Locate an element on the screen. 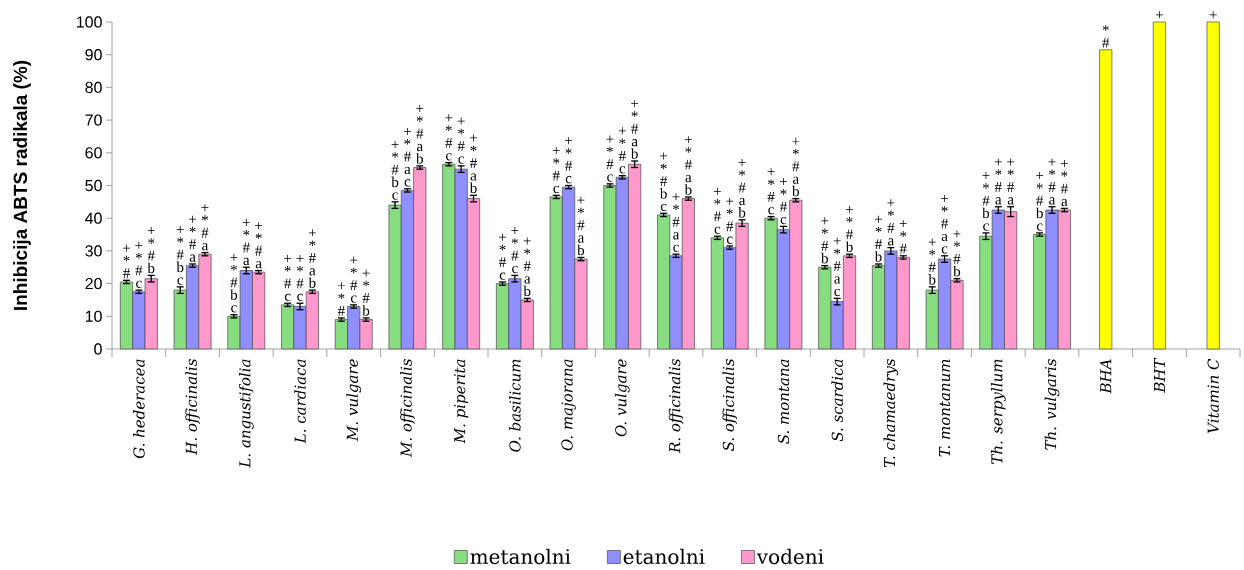 This screenshot has width=1244, height=570. y-tick-label: 80 is located at coordinates (93, 87).